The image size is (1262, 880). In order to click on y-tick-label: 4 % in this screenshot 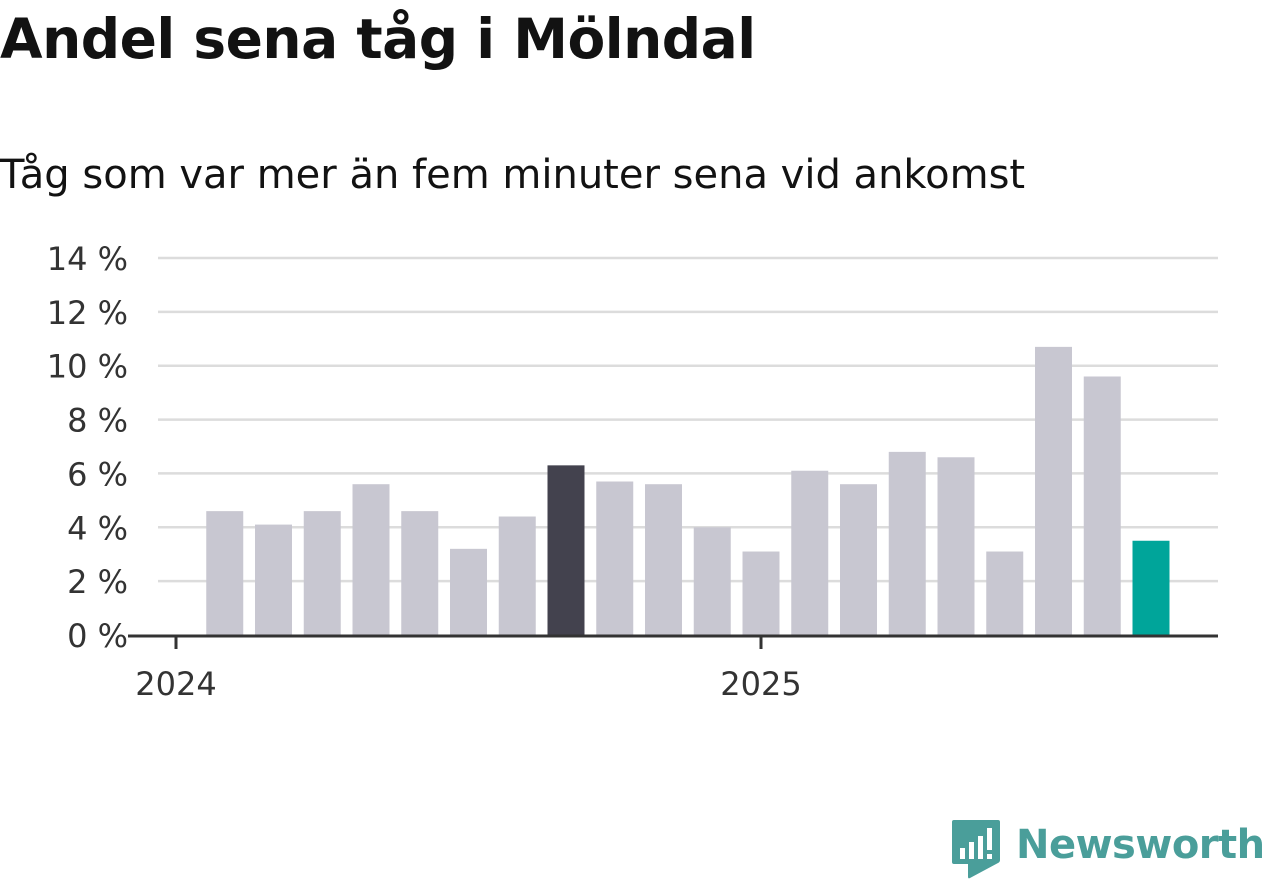, I will do `click(97, 528)`.